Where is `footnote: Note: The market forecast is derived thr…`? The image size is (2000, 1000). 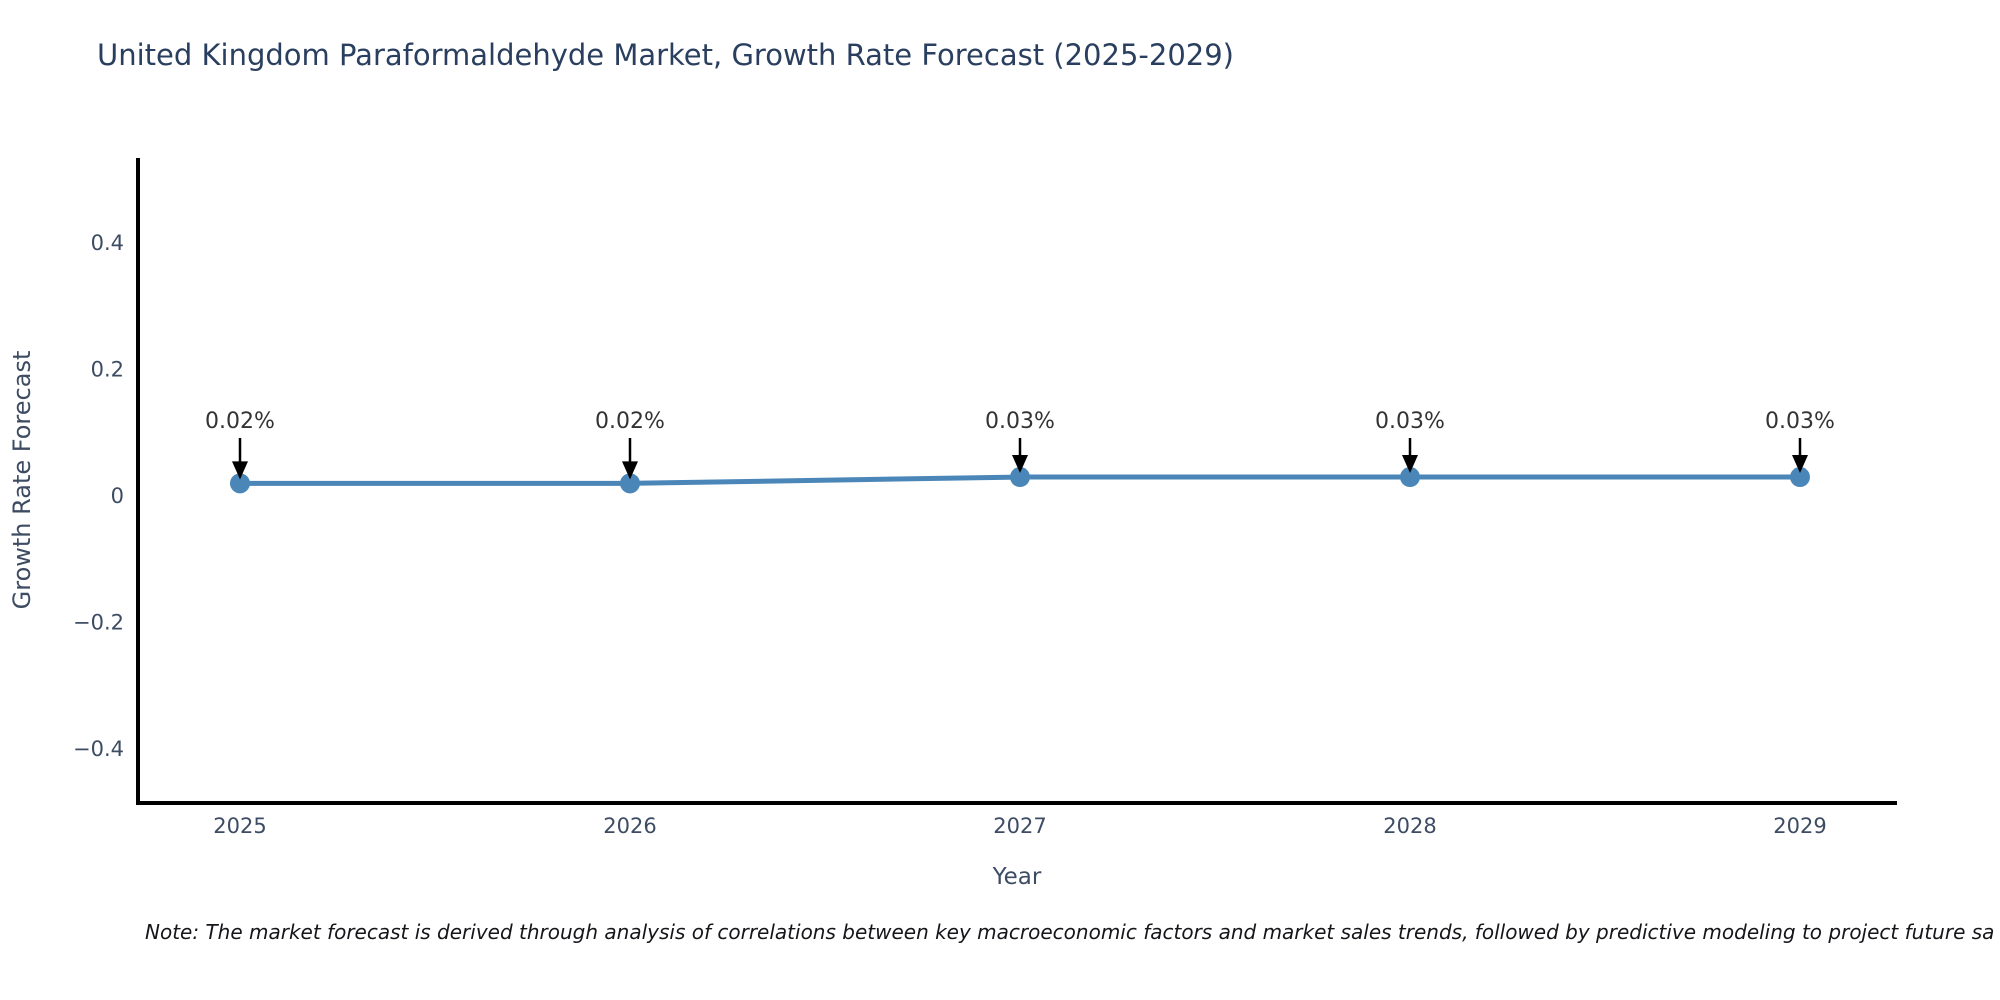 footnote: Note: The market forecast is derived thr… is located at coordinates (1070, 932).